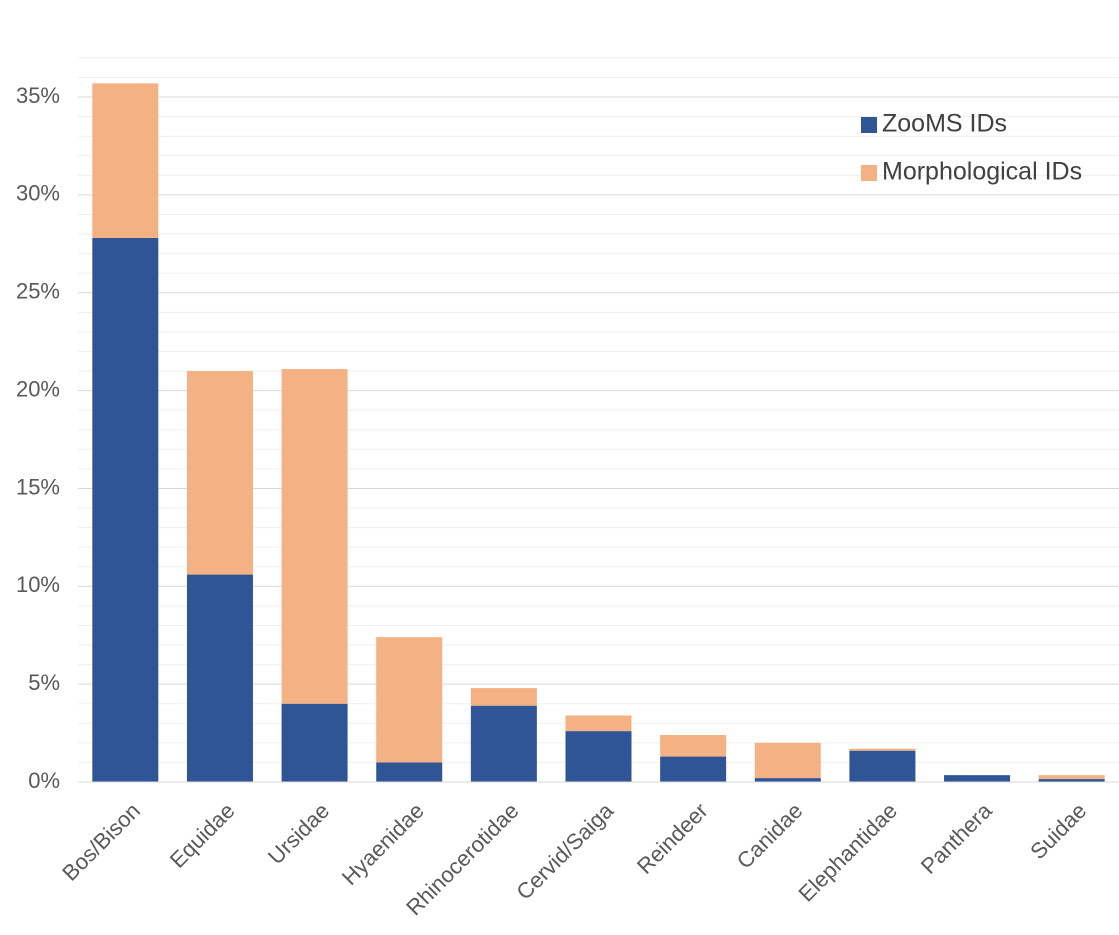  What do you see at coordinates (38, 388) in the screenshot?
I see `y-tick-label: 20%` at bounding box center [38, 388].